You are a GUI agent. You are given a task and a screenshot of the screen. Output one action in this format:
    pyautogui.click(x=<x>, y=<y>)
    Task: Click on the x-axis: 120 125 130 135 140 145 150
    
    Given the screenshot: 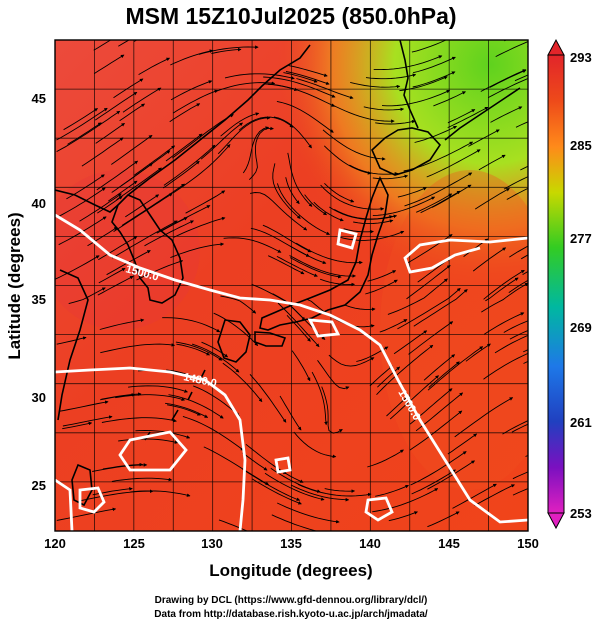 What is the action you would take?
    pyautogui.click(x=291, y=543)
    